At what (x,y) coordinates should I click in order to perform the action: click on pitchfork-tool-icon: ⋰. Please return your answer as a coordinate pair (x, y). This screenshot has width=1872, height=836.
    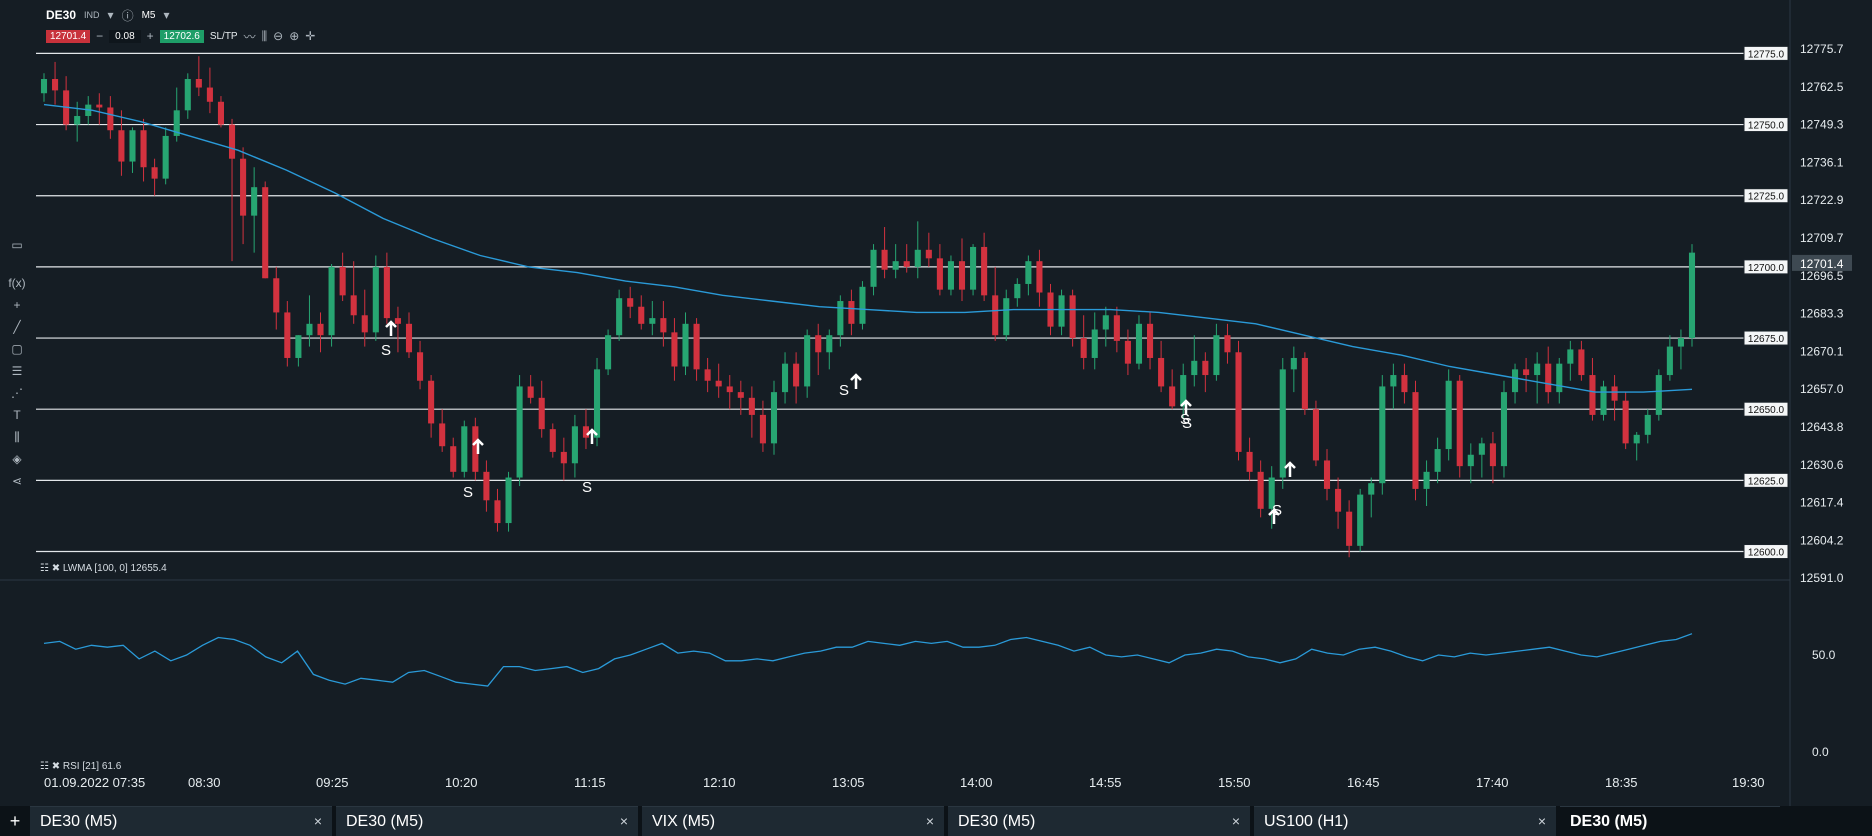
    Looking at the image, I should click on (17, 393).